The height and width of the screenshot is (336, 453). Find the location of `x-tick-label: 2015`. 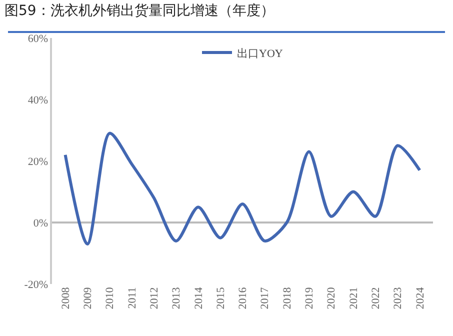

x-tick-label: 2015 is located at coordinates (220, 298).